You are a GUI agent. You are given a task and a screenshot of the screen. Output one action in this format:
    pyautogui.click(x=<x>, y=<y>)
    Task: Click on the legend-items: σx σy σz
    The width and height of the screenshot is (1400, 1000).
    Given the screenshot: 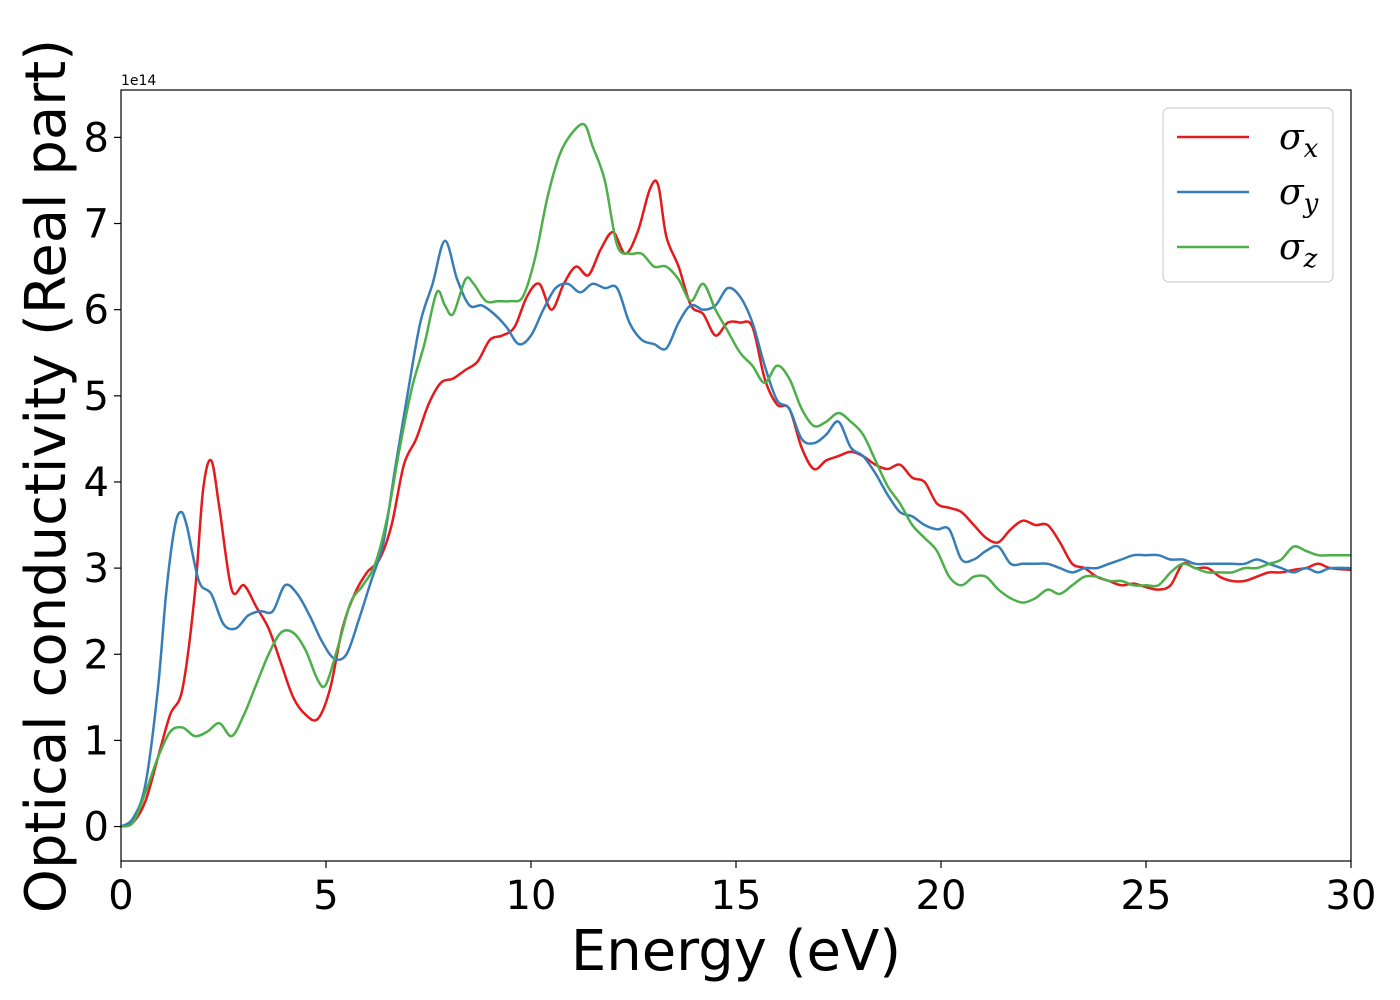 What is the action you would take?
    pyautogui.click(x=1248, y=195)
    